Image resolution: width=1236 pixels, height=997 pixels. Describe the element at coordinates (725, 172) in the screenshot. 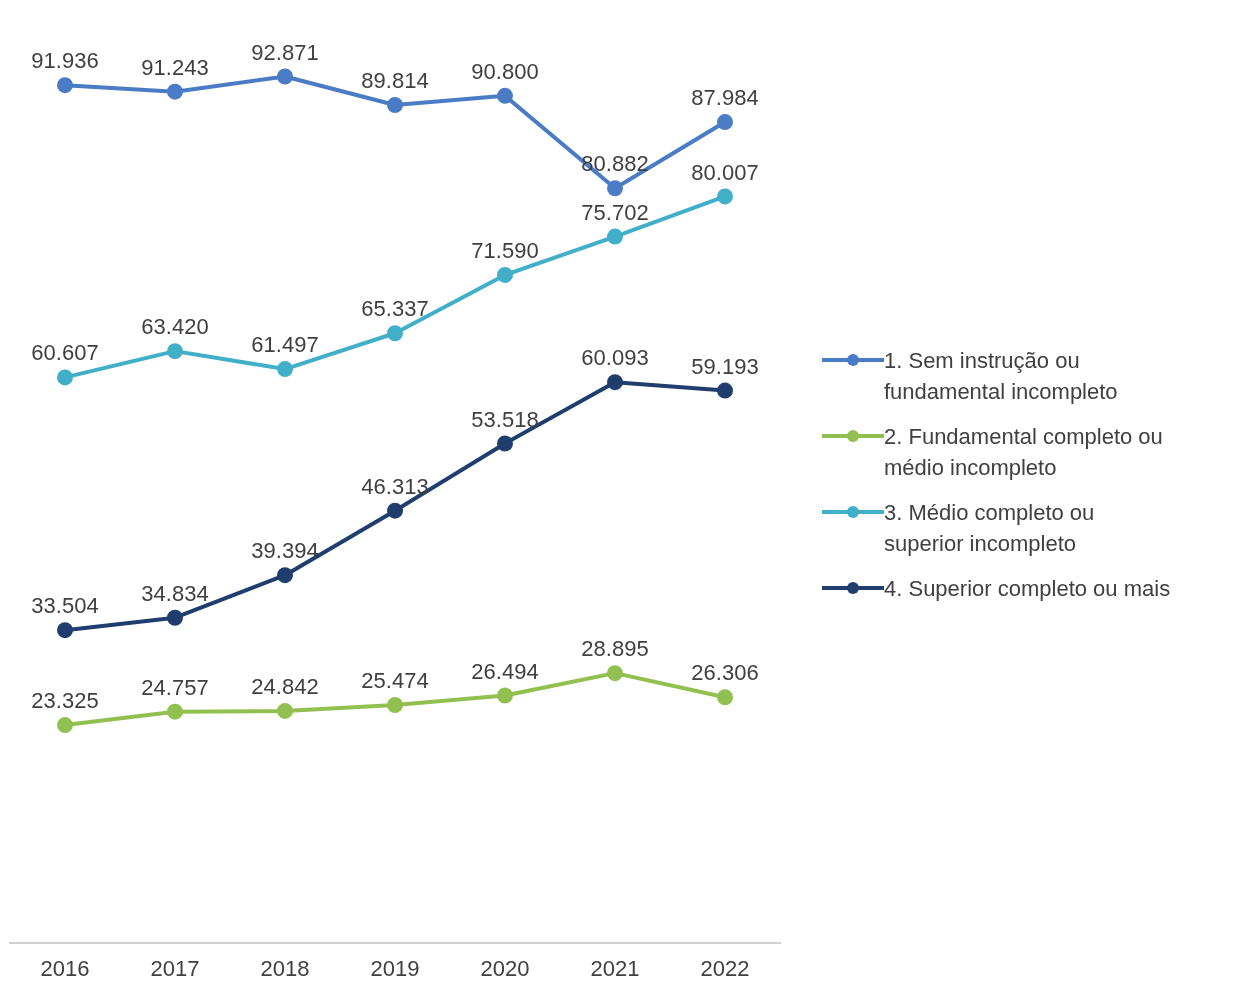

I see `data-label: 80.007` at that location.